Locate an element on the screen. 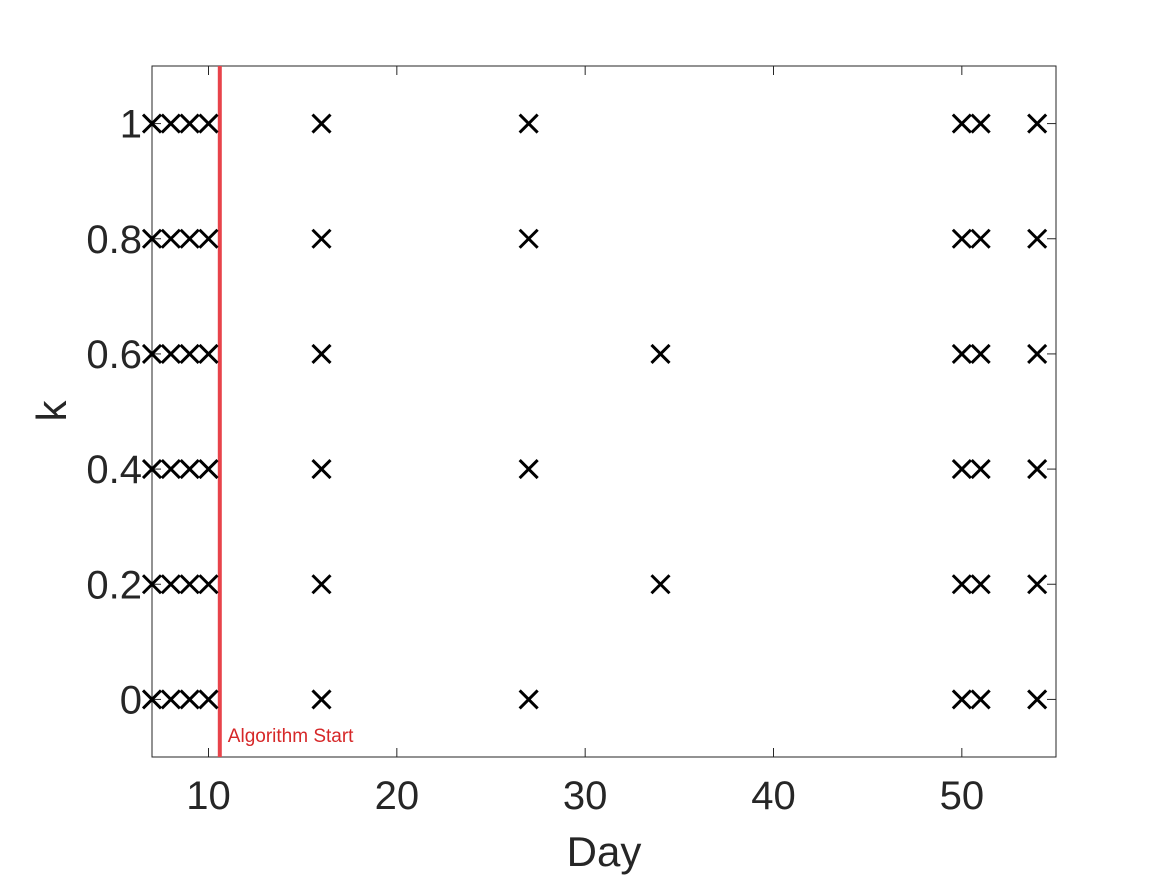  y-tick-label: 0.6 is located at coordinates (114, 355).